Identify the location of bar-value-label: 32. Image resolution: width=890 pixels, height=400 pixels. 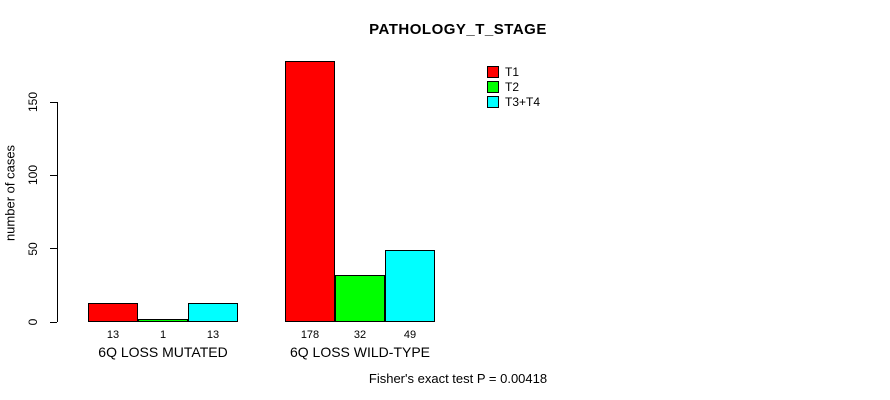
(360, 335).